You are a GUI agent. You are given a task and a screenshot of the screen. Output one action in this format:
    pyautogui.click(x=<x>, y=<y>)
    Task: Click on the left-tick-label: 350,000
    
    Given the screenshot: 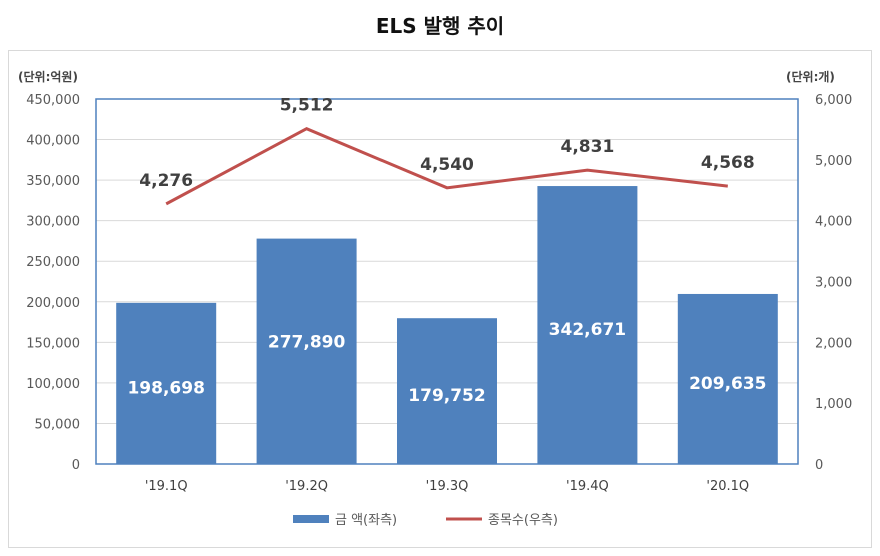 What is the action you would take?
    pyautogui.click(x=53, y=181)
    